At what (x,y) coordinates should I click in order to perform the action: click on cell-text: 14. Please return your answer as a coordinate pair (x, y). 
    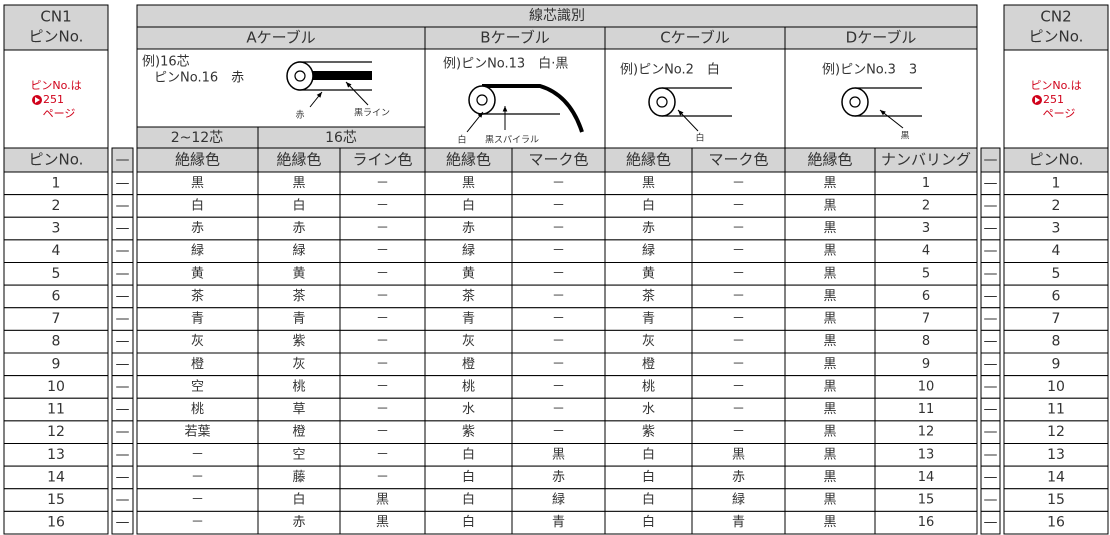
    Looking at the image, I should click on (926, 477).